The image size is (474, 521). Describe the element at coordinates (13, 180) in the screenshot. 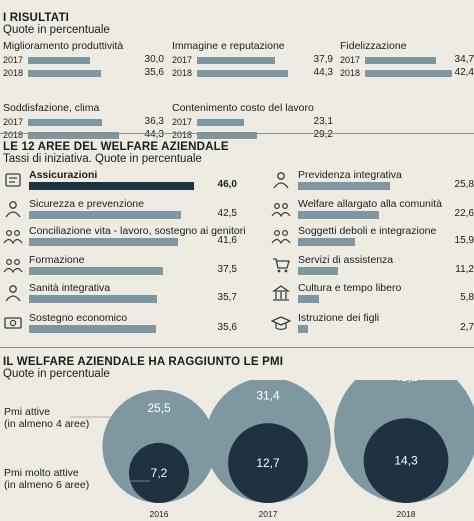

I see `insurance-icon` at that location.